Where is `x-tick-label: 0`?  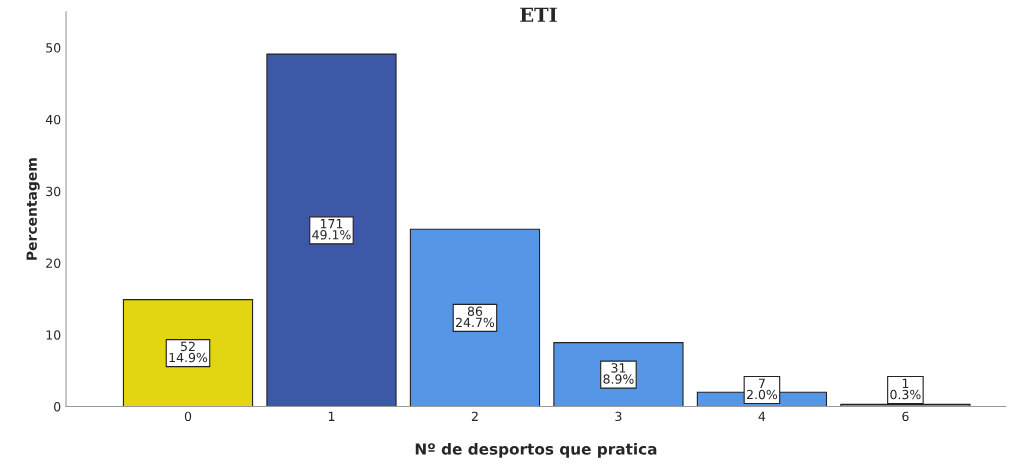
x-tick-label: 0 is located at coordinates (188, 416).